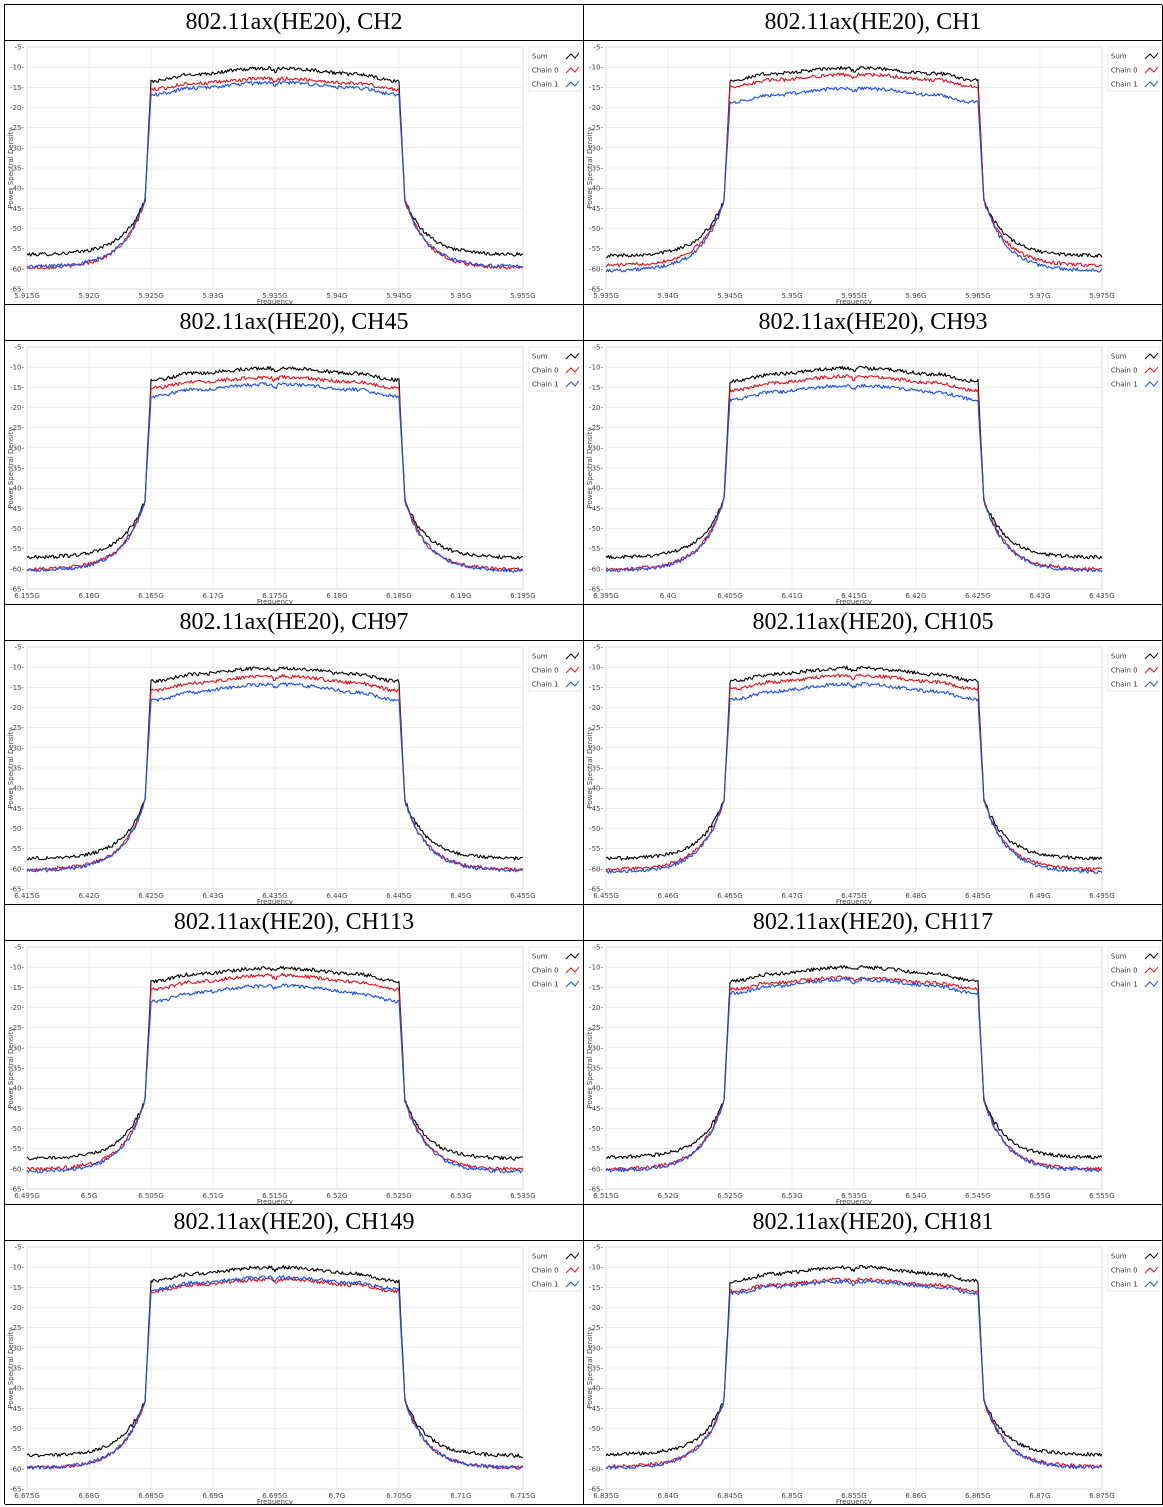  What do you see at coordinates (26, 296) in the screenshot?
I see `x-tick-label: 5.915G` at bounding box center [26, 296].